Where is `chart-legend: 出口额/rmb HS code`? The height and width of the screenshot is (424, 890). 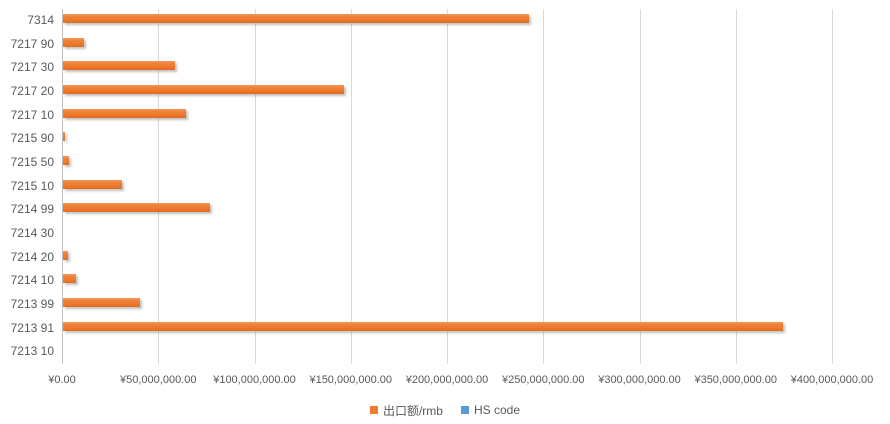
chart-legend: 出口额/rmb HS code is located at coordinates (445, 410).